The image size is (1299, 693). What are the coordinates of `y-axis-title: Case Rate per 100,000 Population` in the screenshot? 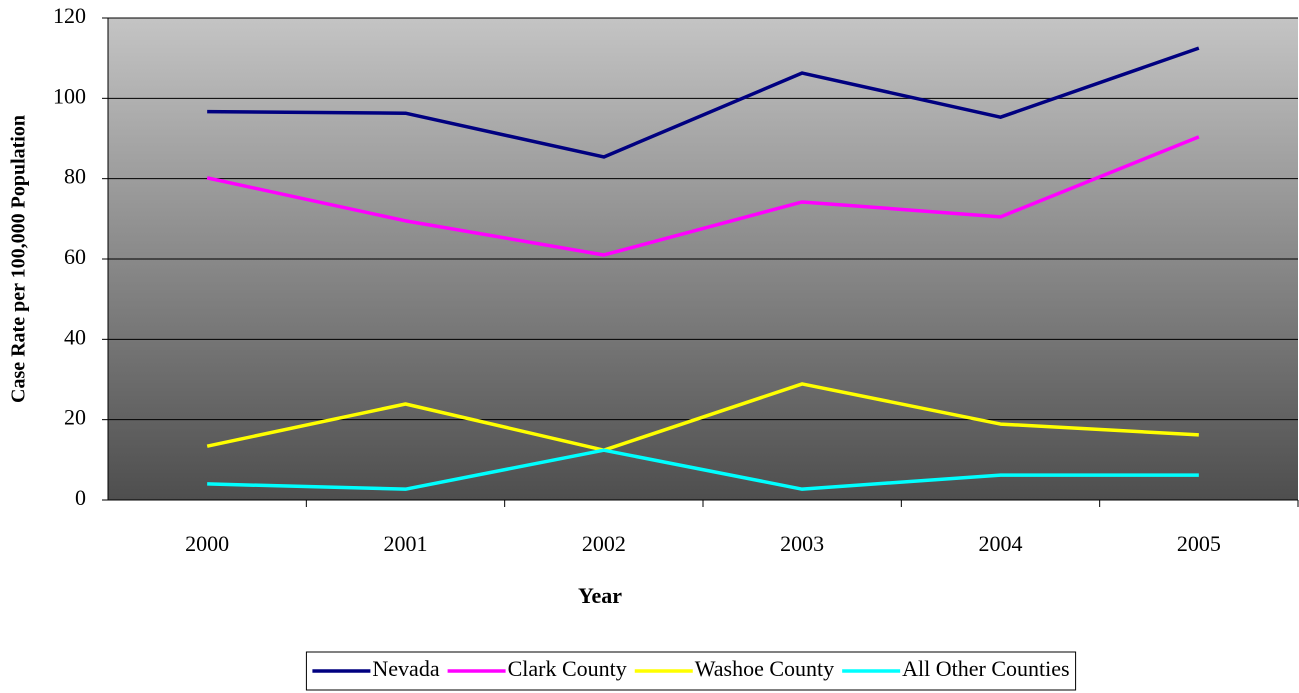 It's located at (19, 259).